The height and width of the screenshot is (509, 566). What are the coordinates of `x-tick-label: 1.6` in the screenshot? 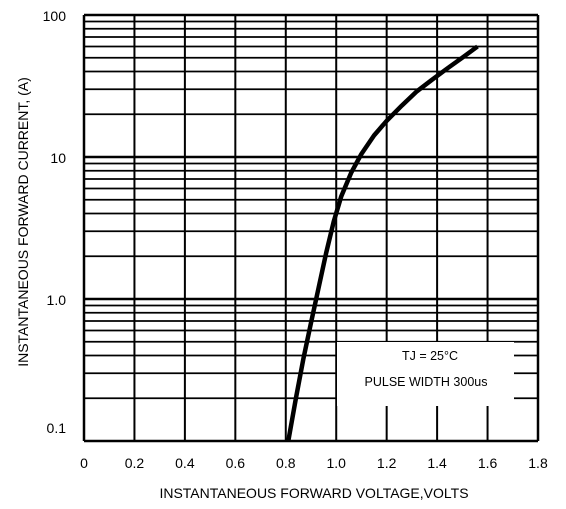 It's located at (488, 463).